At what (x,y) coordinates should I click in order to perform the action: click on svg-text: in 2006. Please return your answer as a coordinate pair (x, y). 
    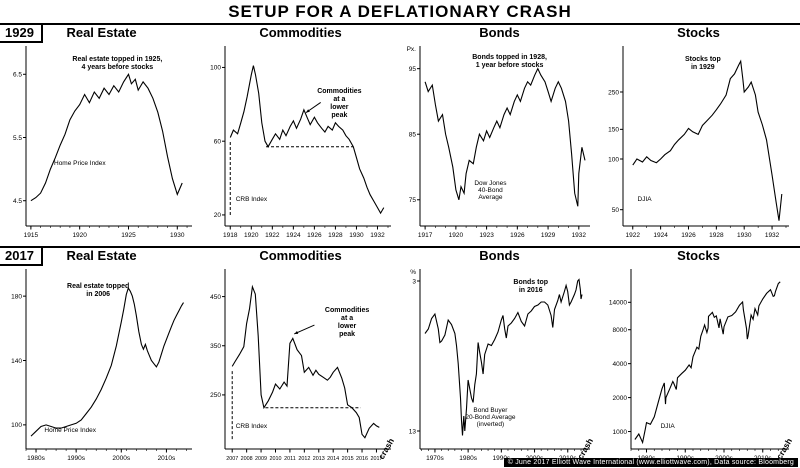
    Looking at the image, I should click on (98, 294).